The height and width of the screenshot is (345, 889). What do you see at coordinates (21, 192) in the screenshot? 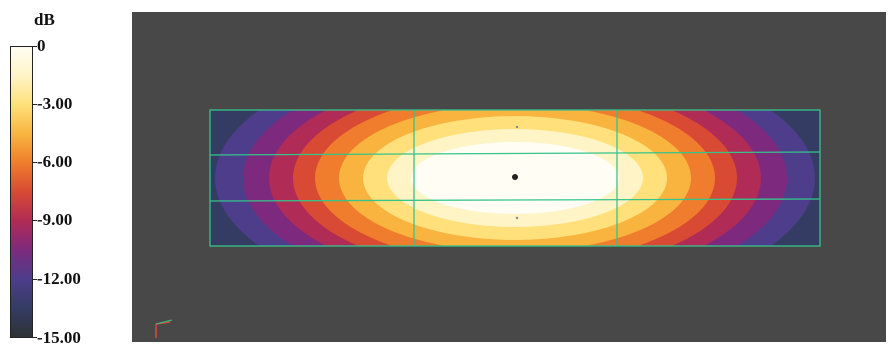
I see `legend-color-bar` at bounding box center [21, 192].